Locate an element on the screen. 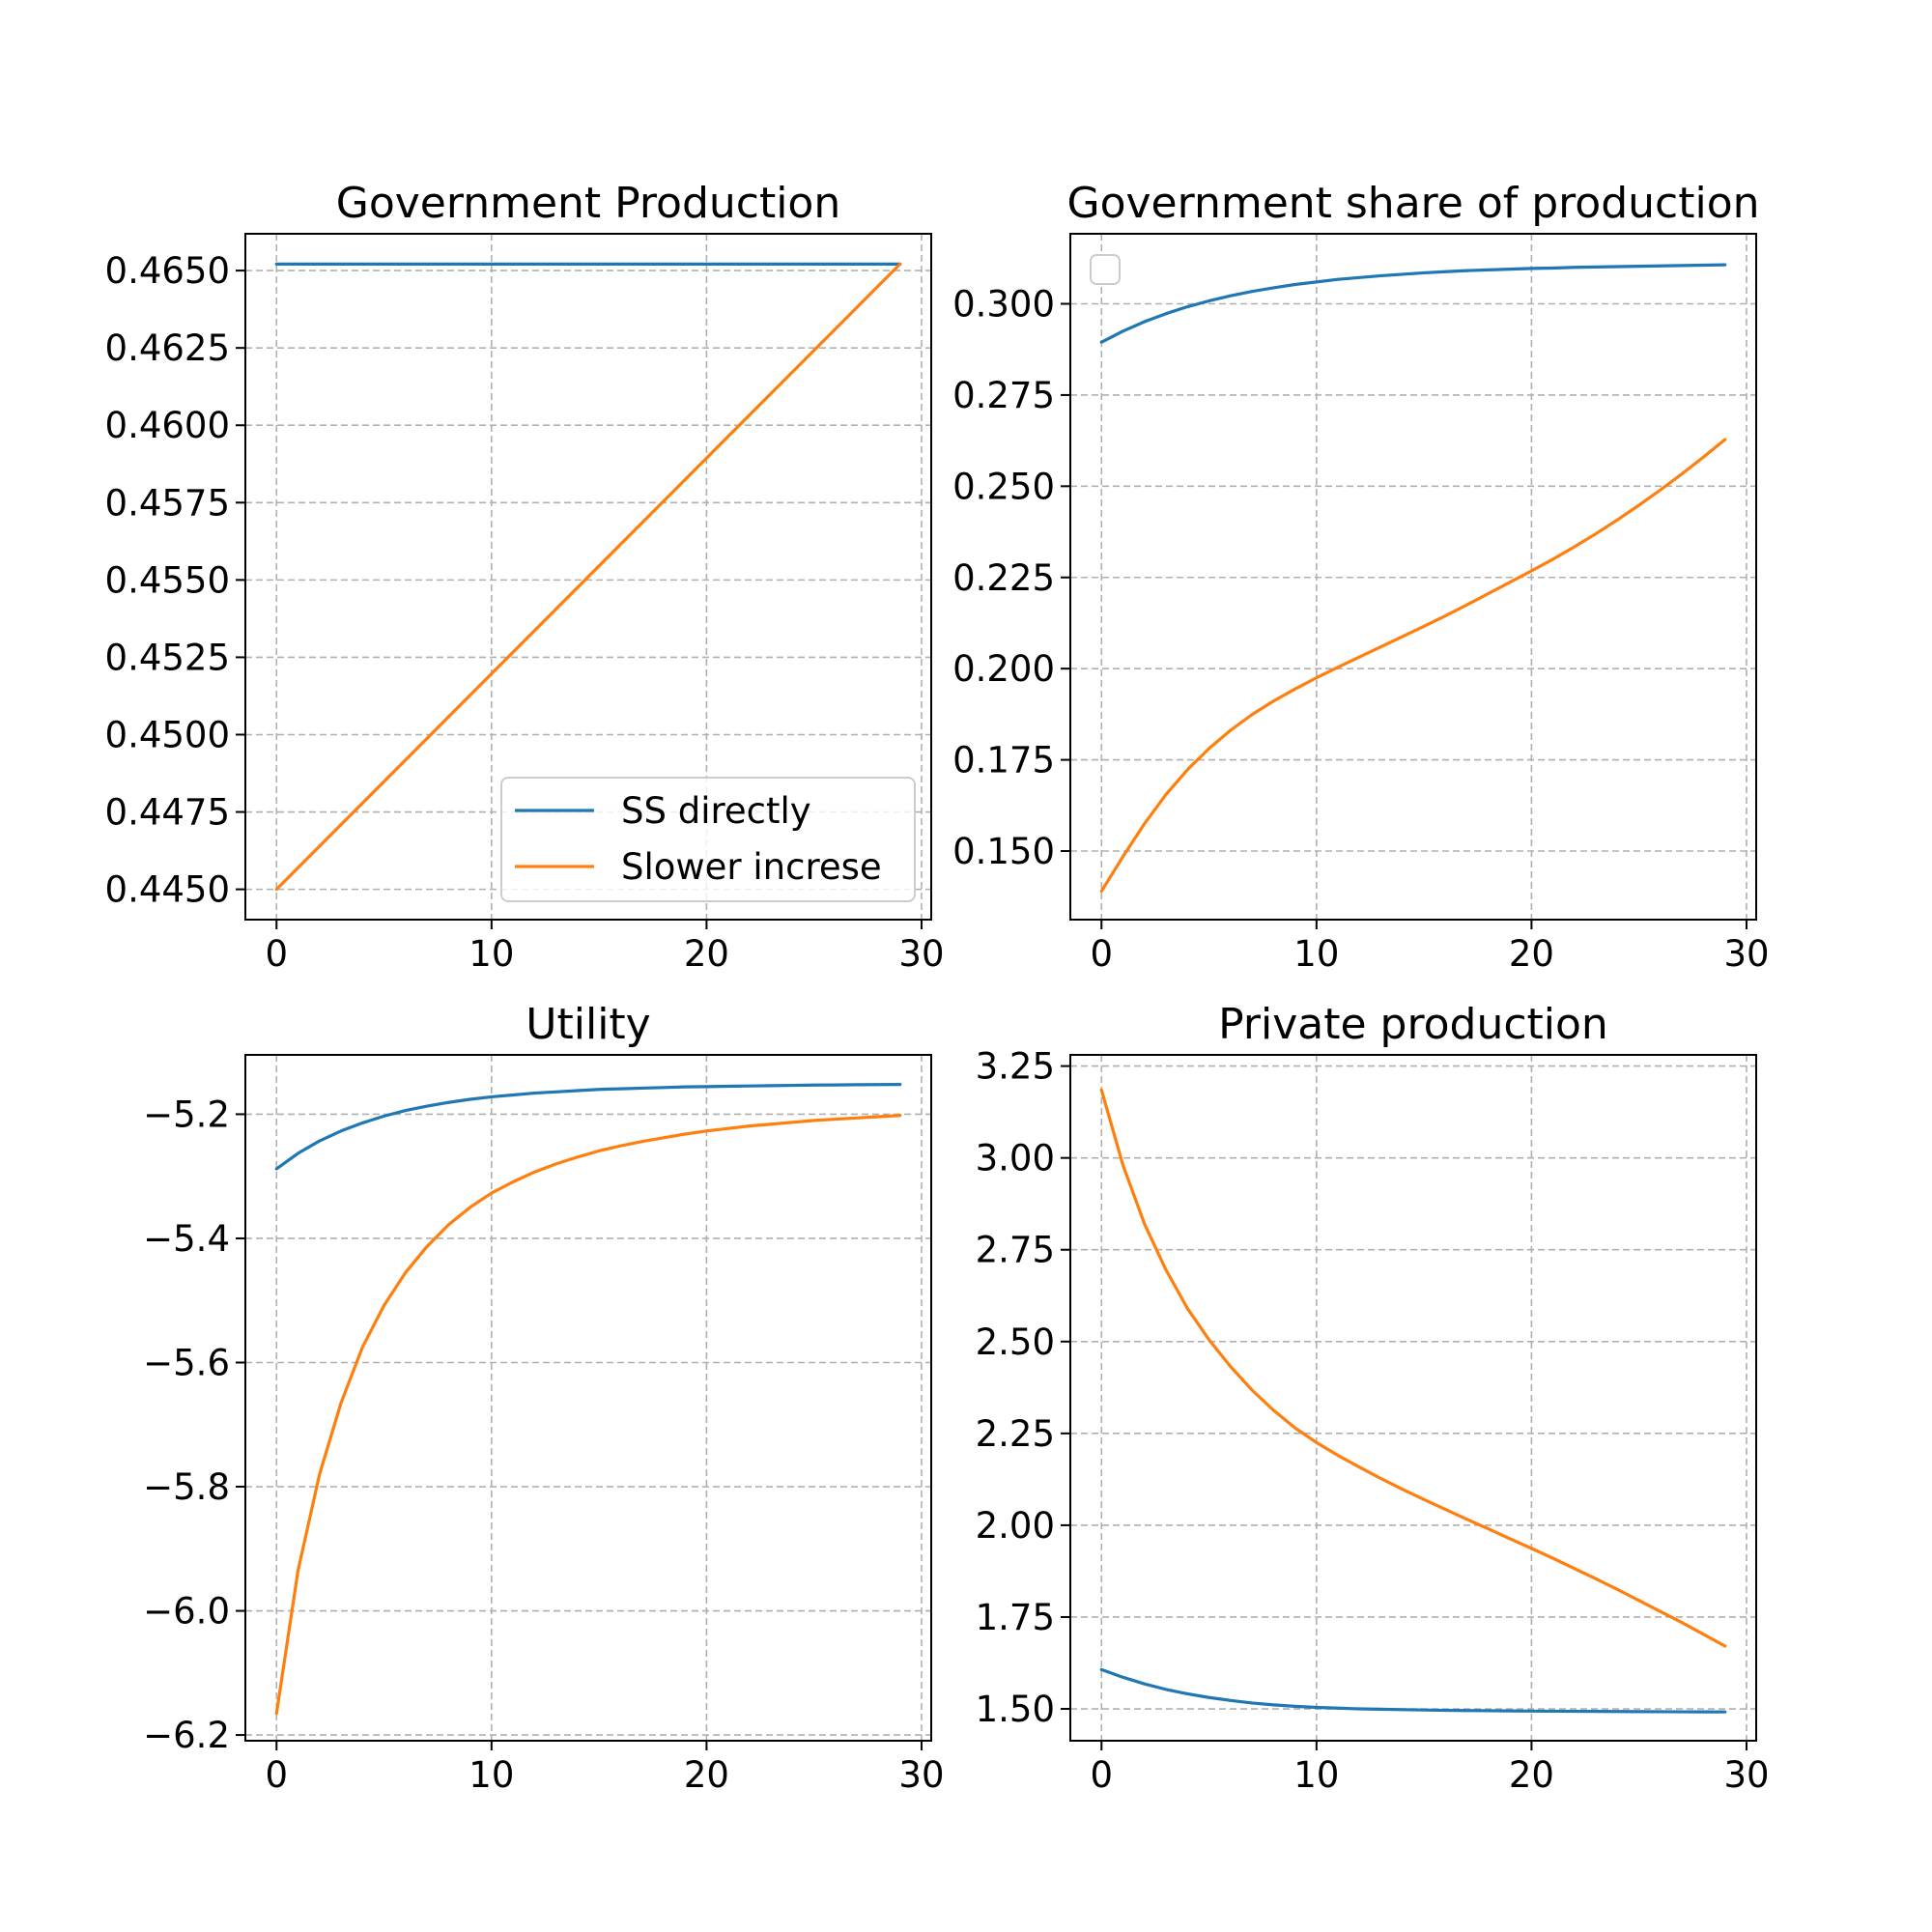  government-production-legend-box is located at coordinates (708, 839).